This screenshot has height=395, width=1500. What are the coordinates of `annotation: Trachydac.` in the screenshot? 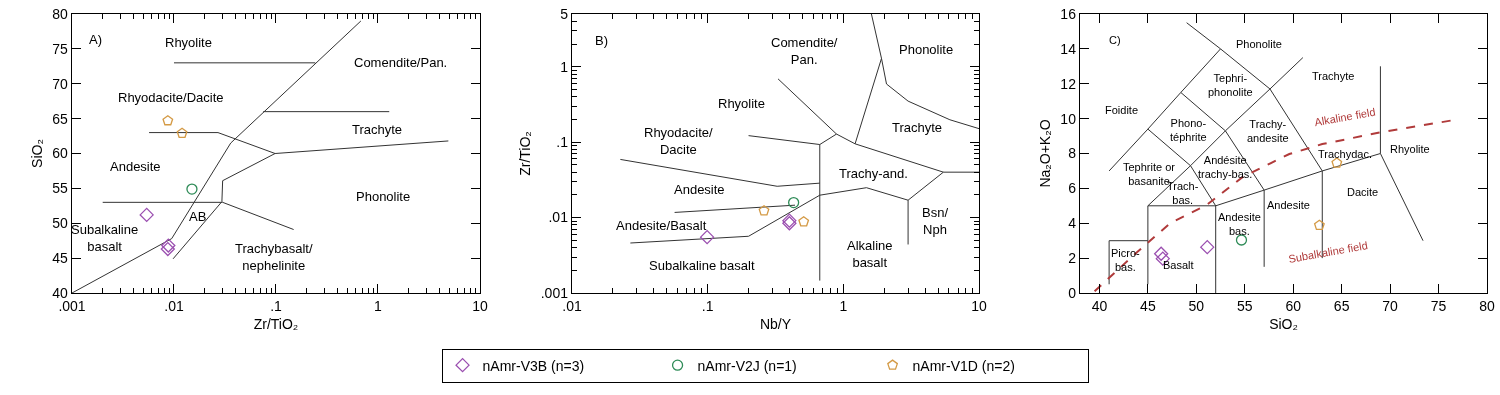 It's located at (1345, 154).